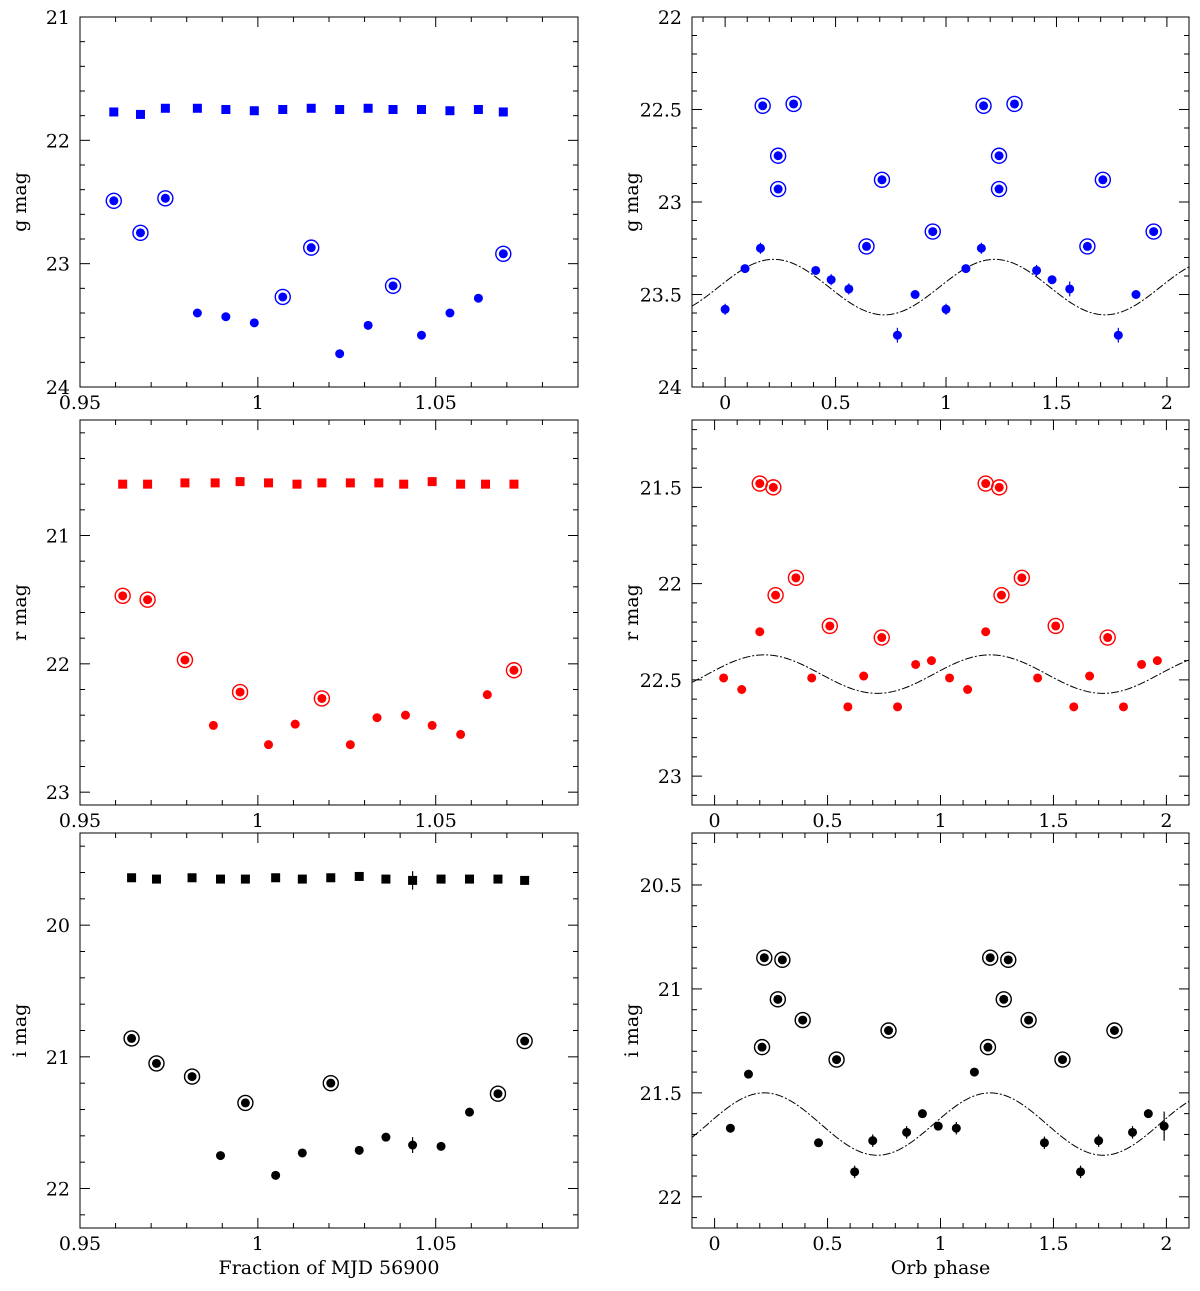 The height and width of the screenshot is (1291, 1200). I want to click on y-tick-label: 24, so click(58, 388).